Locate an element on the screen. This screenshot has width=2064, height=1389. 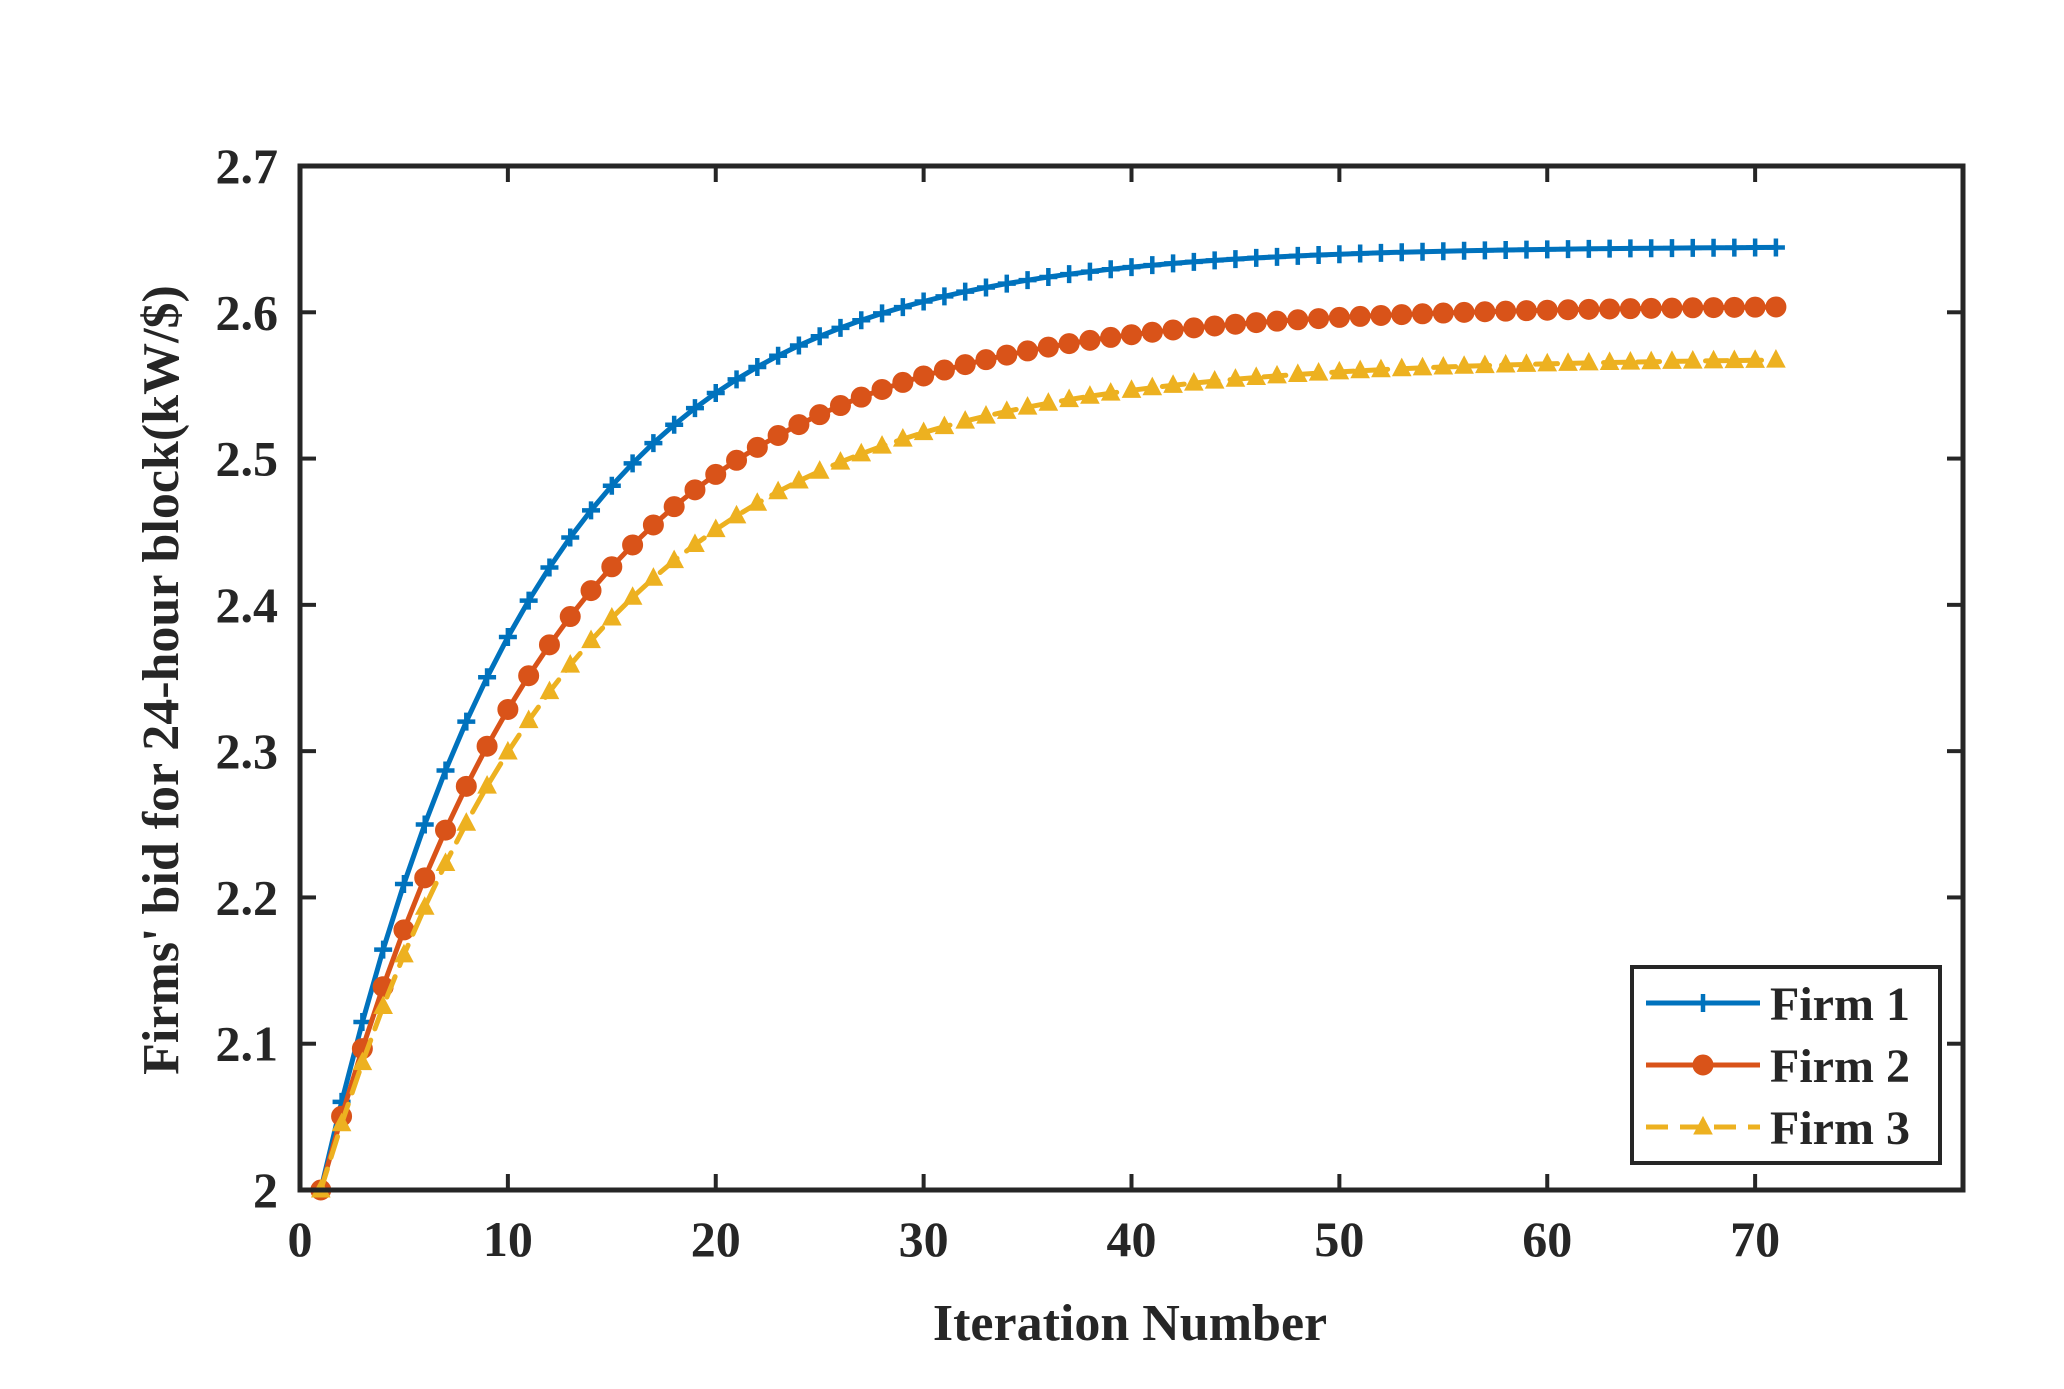
y-tick-label: 2.1 is located at coordinates (247, 1044).